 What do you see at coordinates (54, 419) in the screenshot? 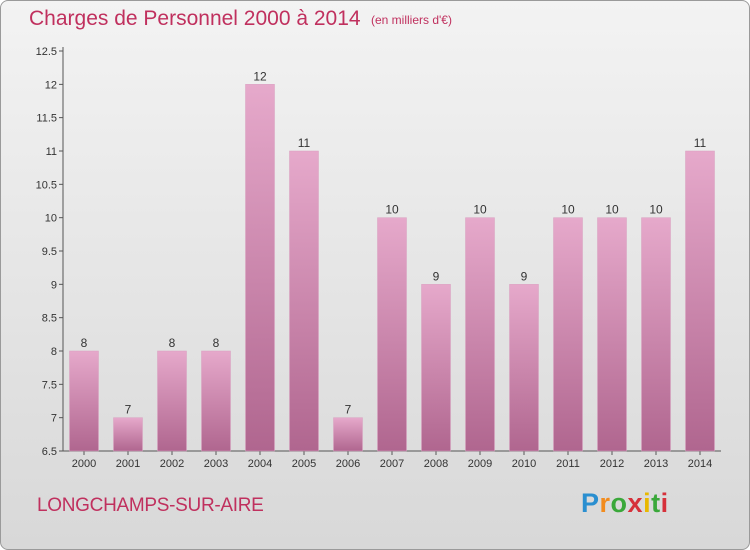
I see `y-tick-label: 7` at bounding box center [54, 419].